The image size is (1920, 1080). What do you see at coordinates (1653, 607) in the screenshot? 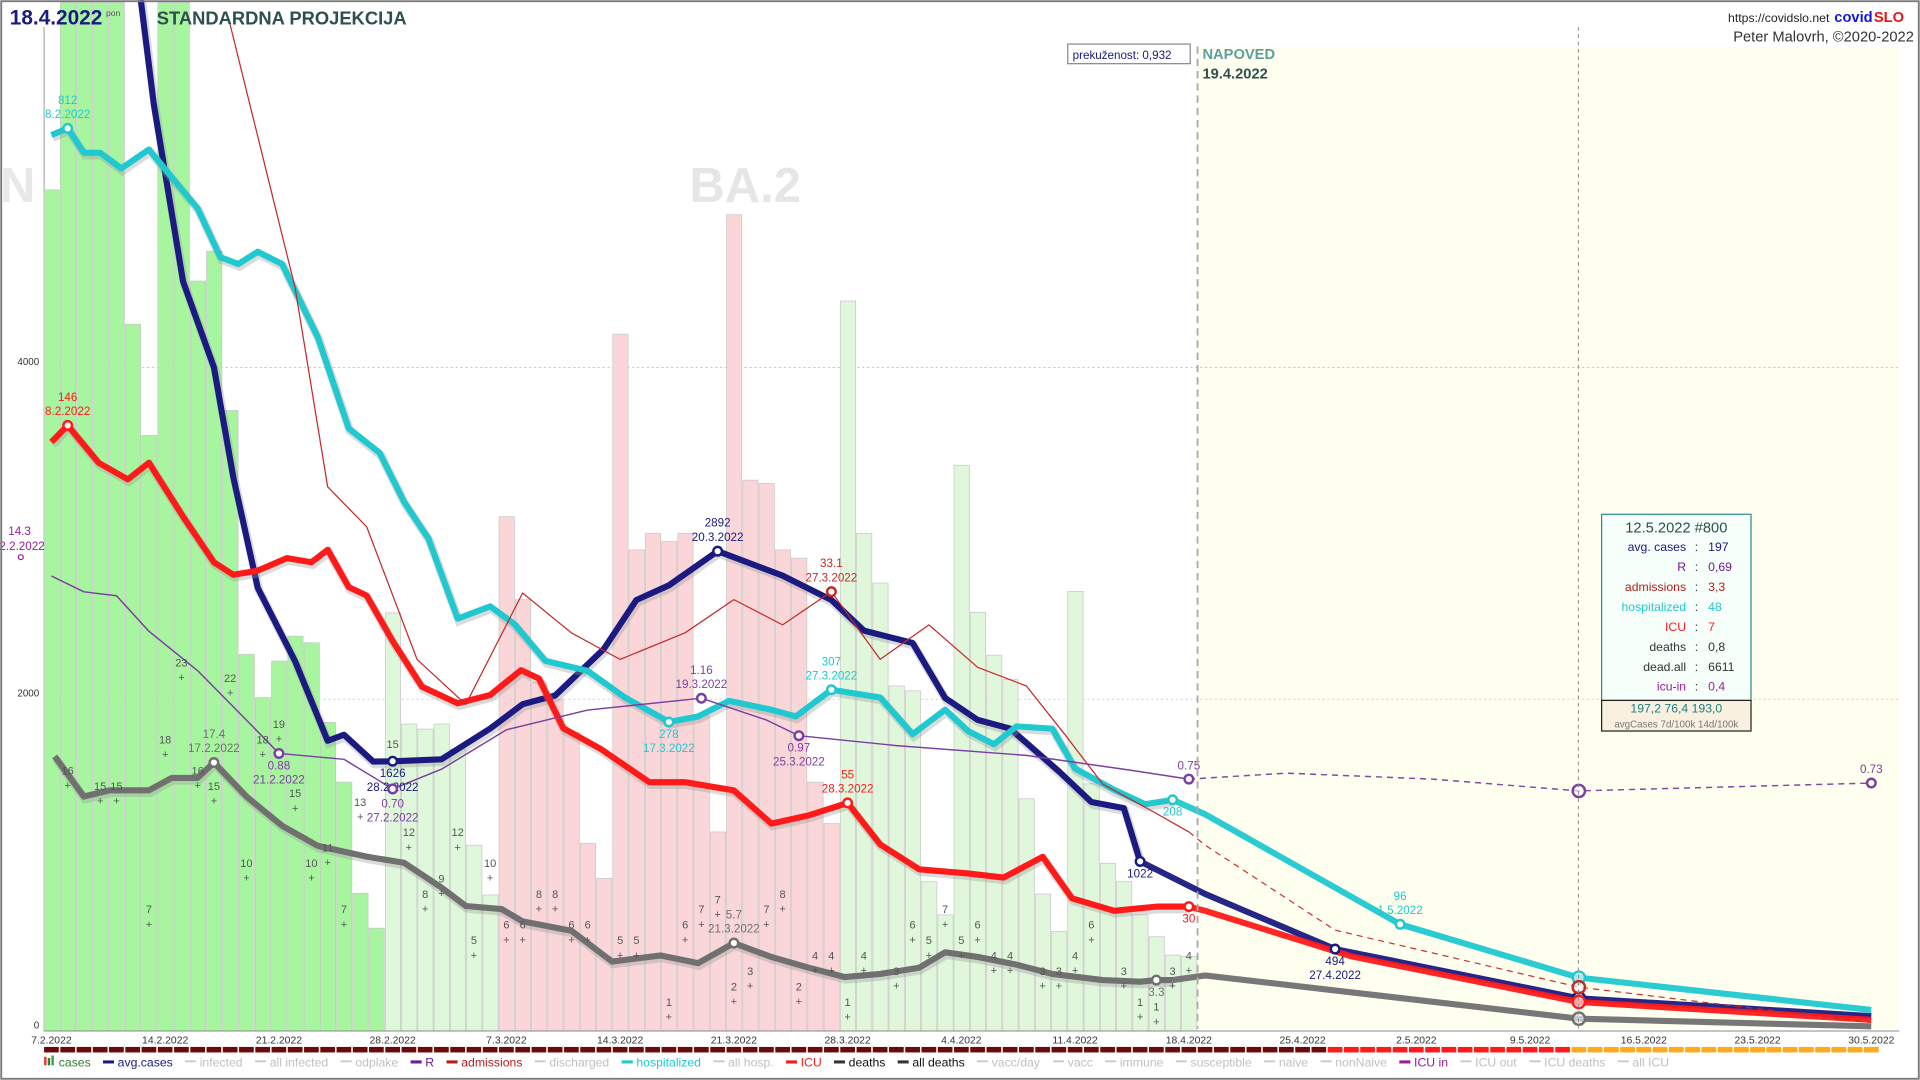
I see `tooltip-row-label: hospitalized` at bounding box center [1653, 607].